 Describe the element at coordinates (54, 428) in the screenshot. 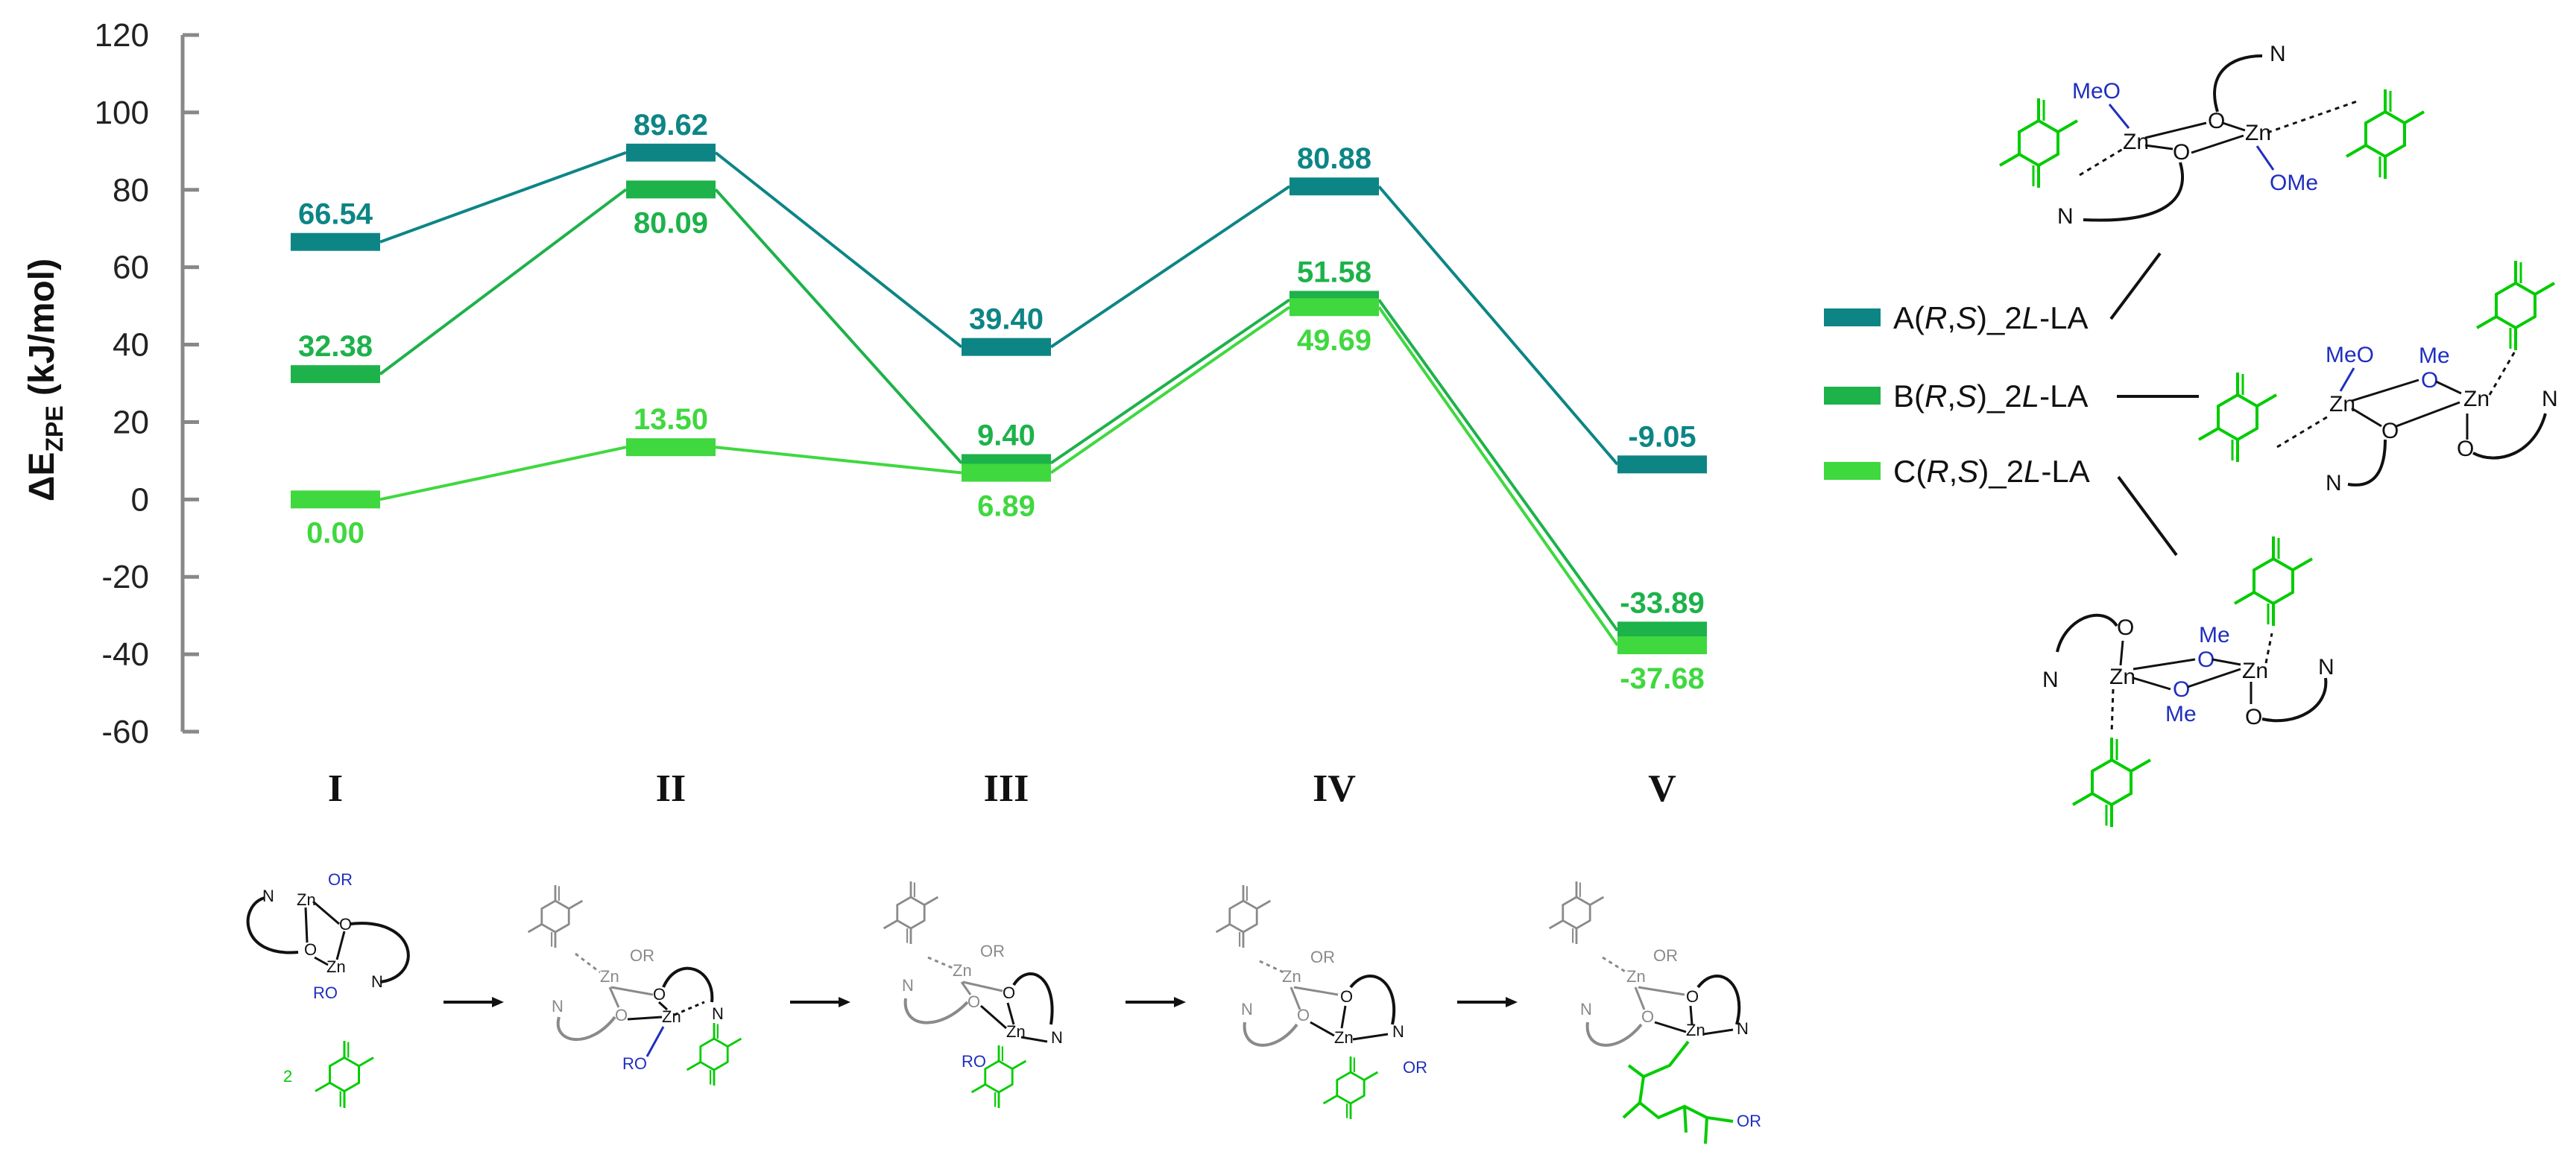

I see `y-axis-label-sub: ZPE` at that location.